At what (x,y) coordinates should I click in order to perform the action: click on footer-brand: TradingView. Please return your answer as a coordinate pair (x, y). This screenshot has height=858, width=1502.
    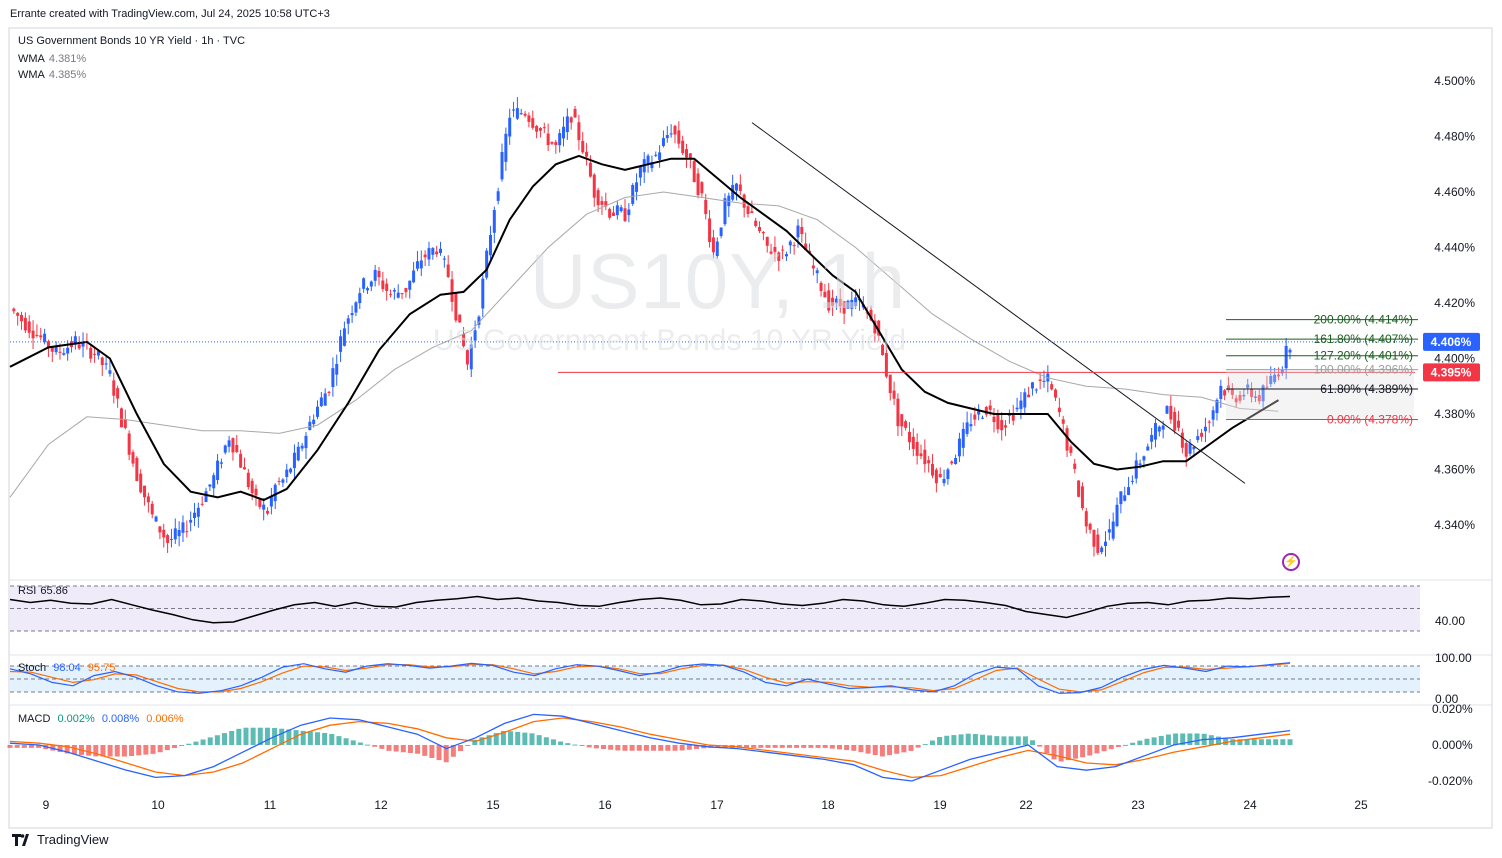
    Looking at the image, I should click on (60, 839).